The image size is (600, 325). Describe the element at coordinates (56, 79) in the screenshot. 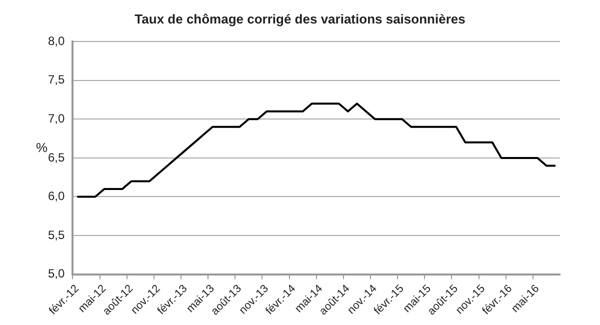

I see `y-tick-label: 7,5` at that location.